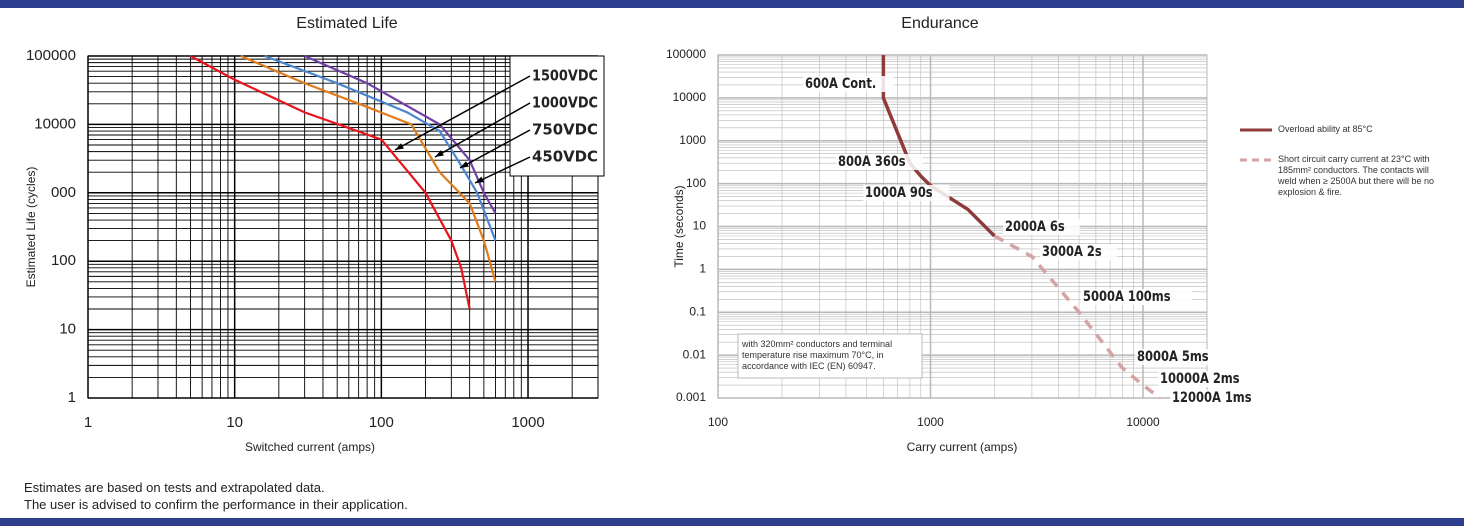 This screenshot has height=526, width=1464. I want to click on chart-title: Endurance, so click(939, 23).